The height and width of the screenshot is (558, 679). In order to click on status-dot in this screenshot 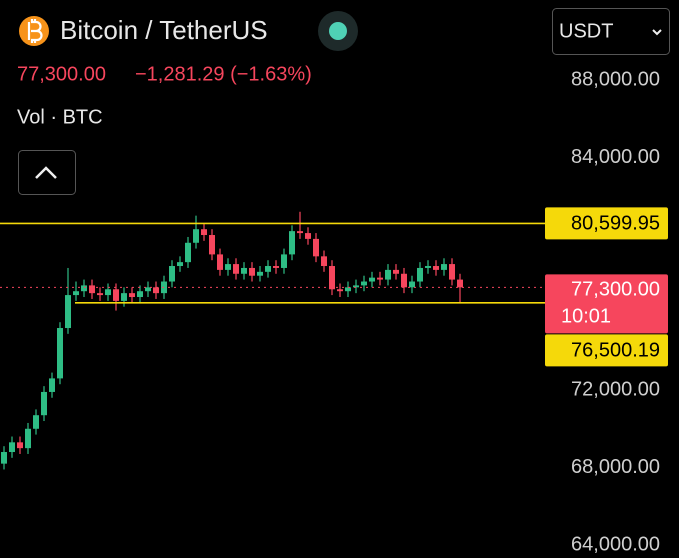, I will do `click(338, 31)`.